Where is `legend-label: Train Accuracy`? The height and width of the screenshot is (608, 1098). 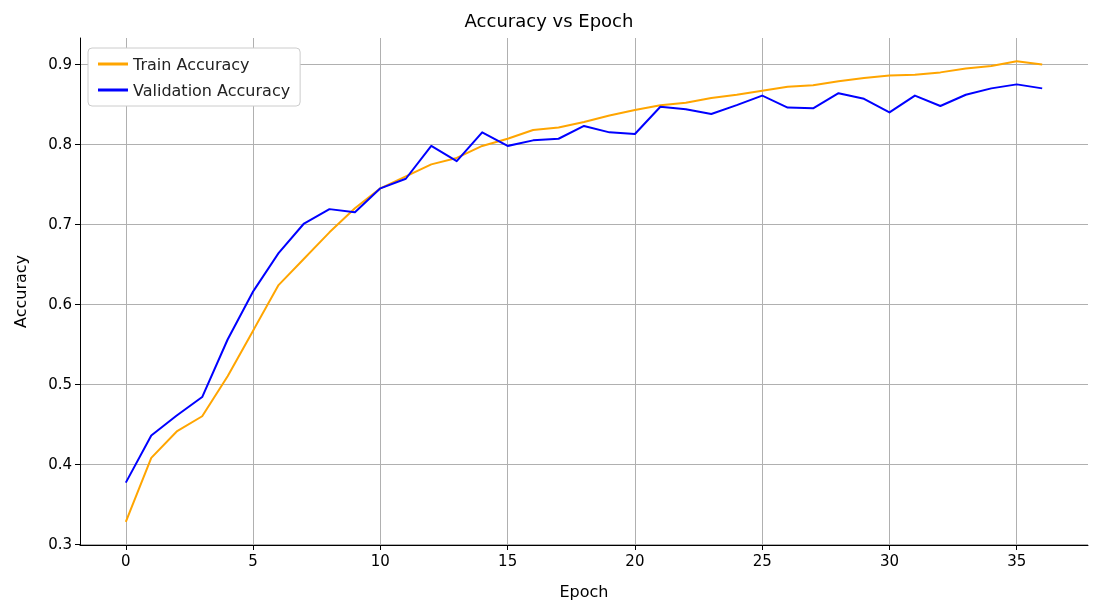
legend-label: Train Accuracy is located at coordinates (191, 64).